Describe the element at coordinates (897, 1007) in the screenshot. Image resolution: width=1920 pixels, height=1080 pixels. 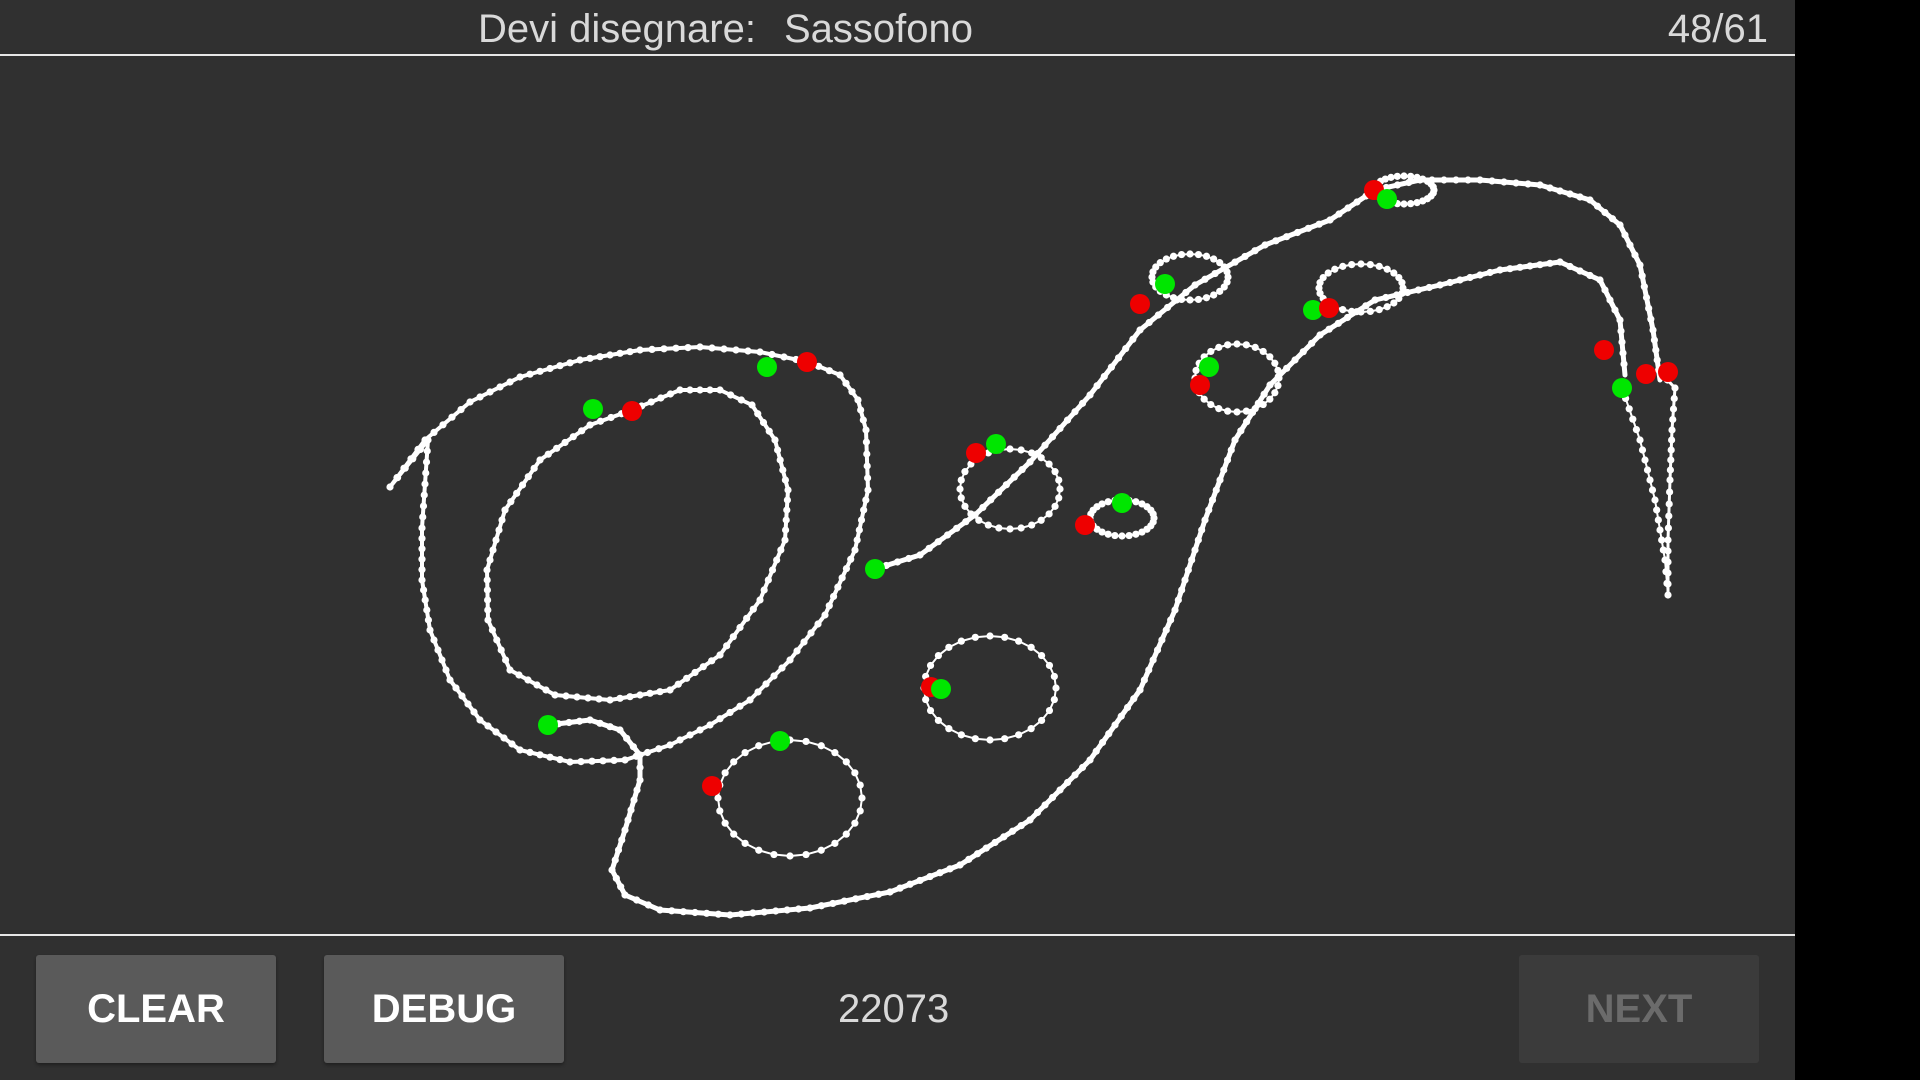
I see `footer-bar: CLEAR DEBUG 22073 NEXT` at that location.